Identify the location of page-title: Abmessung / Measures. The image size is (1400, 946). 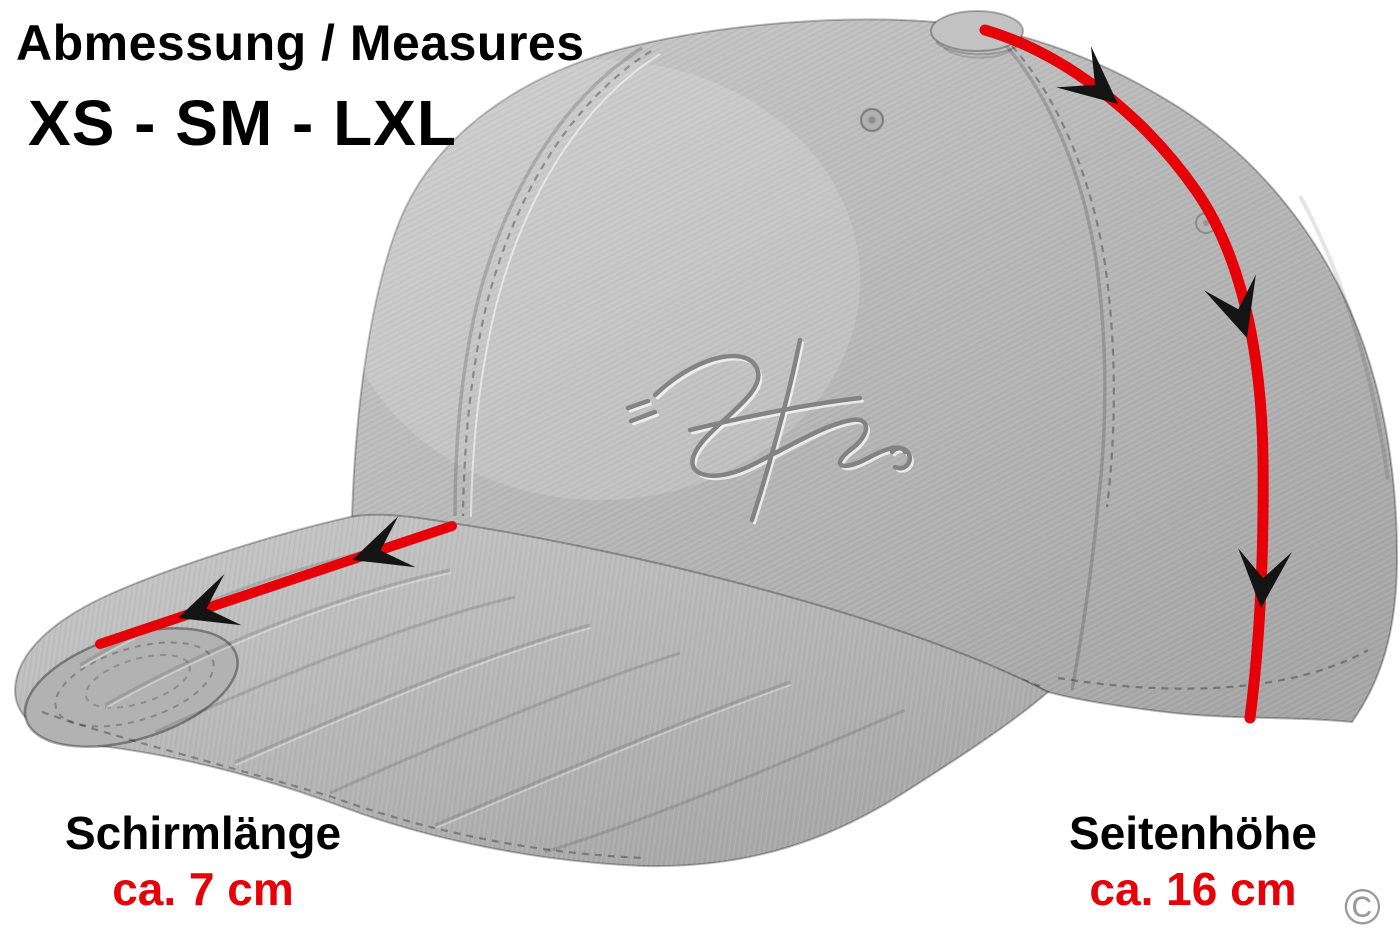
(300, 43).